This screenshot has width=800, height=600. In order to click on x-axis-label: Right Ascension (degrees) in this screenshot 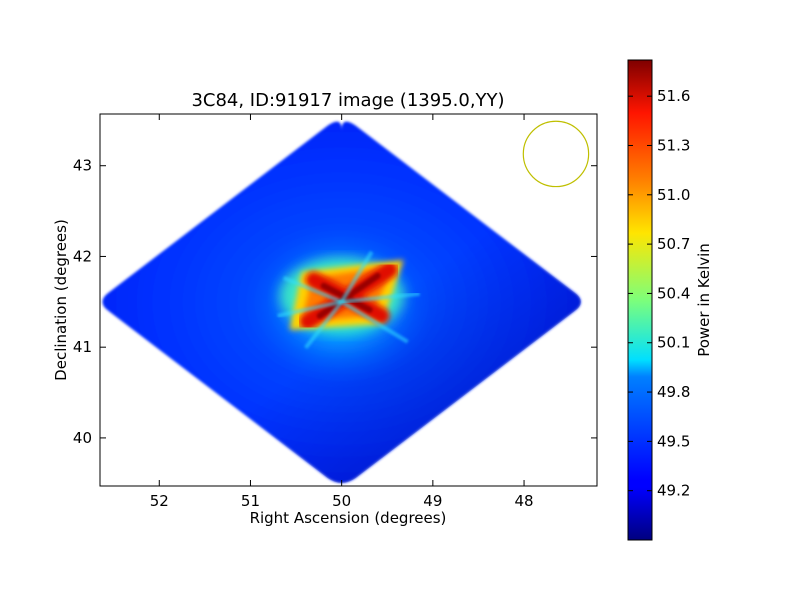, I will do `click(348, 518)`.